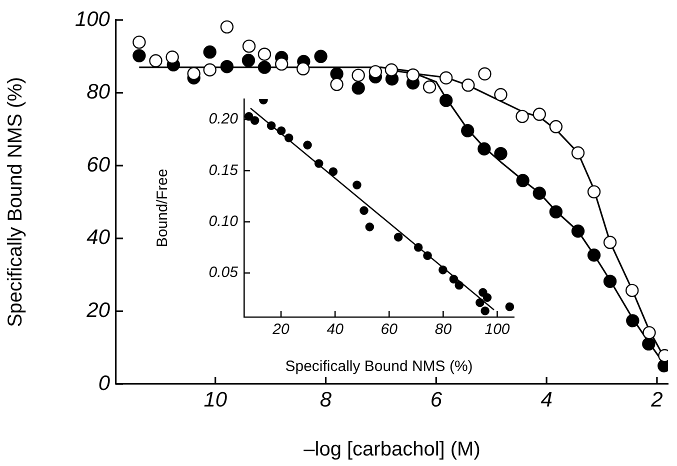 This screenshot has height=466, width=677. Describe the element at coordinates (223, 221) in the screenshot. I see `y-tick-label: 0.10` at that location.